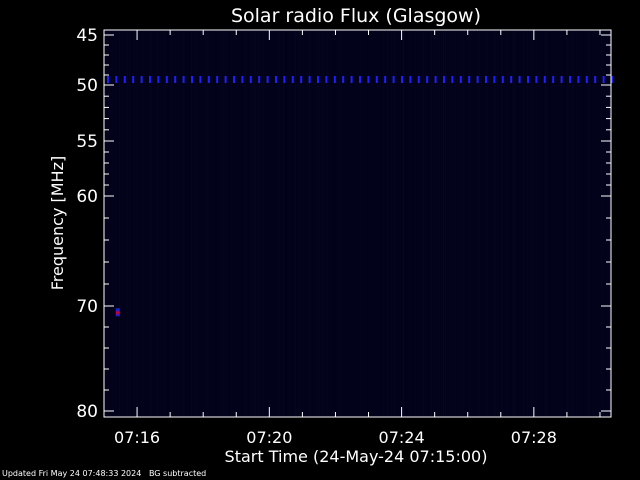  What do you see at coordinates (57, 223) in the screenshot?
I see `y-axis-label: Frequency [MHz]` at bounding box center [57, 223].